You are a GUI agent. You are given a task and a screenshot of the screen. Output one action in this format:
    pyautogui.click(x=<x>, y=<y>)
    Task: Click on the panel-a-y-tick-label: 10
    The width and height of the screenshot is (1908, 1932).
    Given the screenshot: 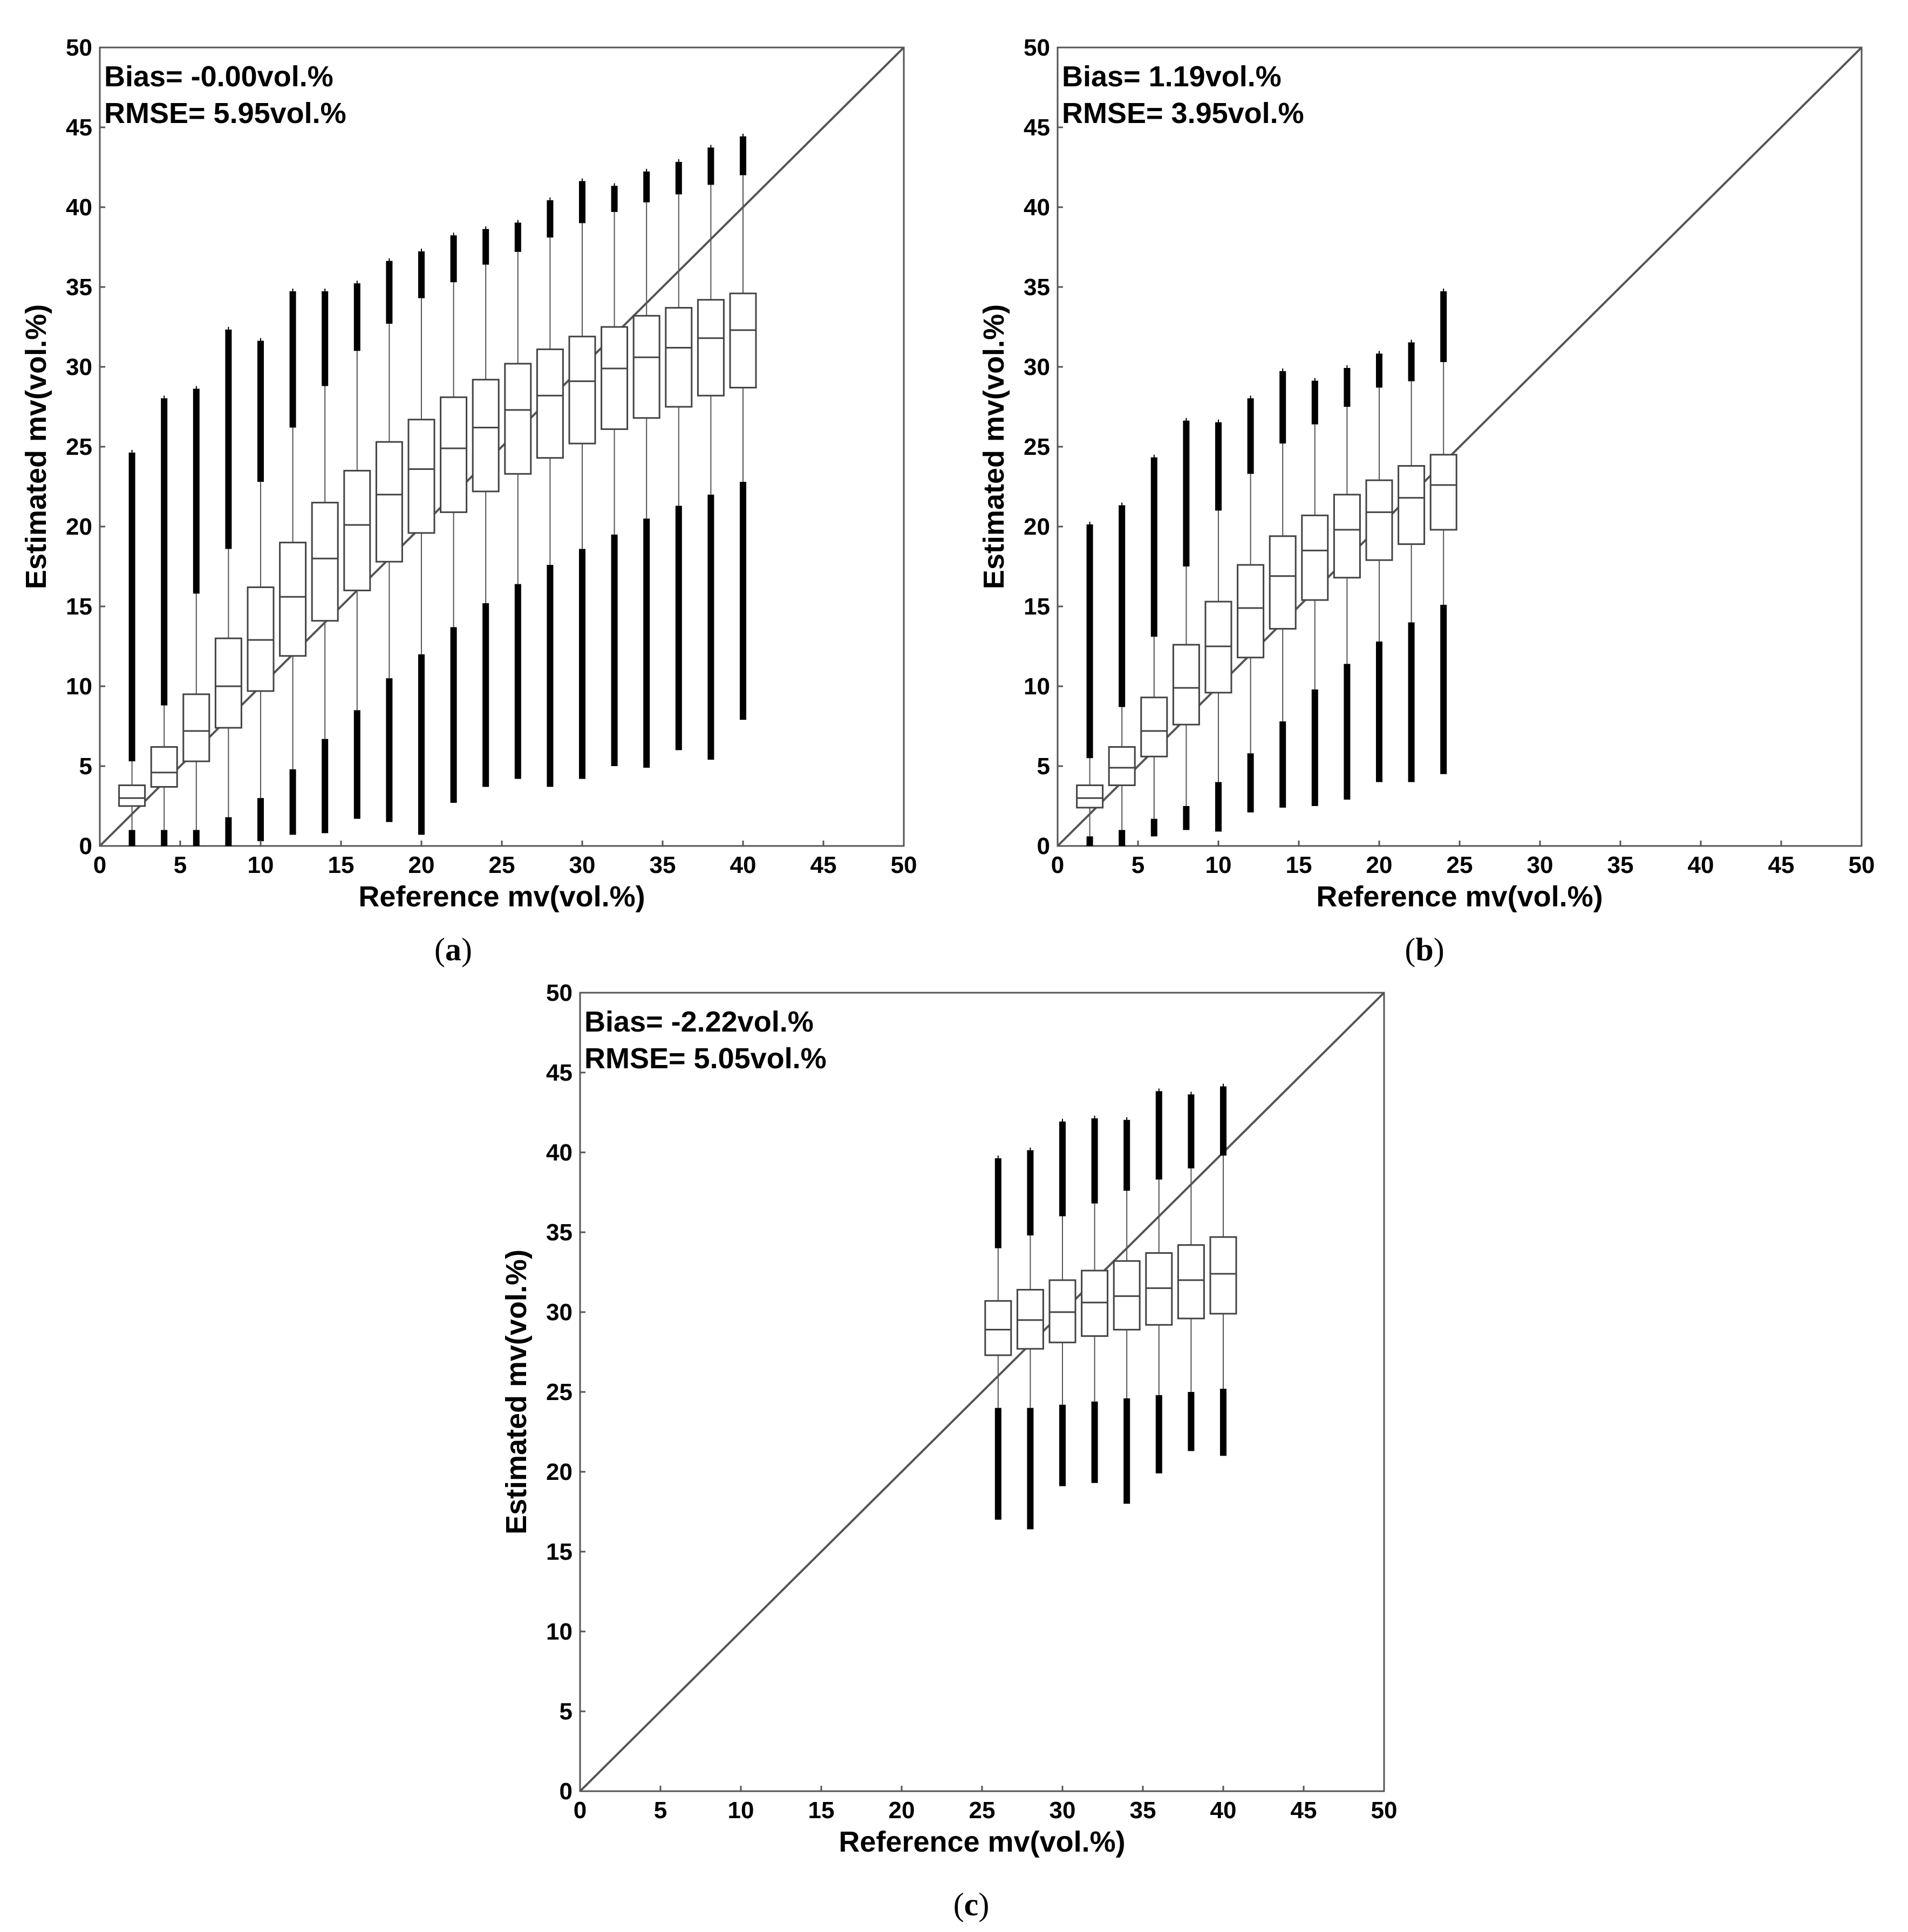 What is the action you would take?
    pyautogui.click(x=79, y=686)
    